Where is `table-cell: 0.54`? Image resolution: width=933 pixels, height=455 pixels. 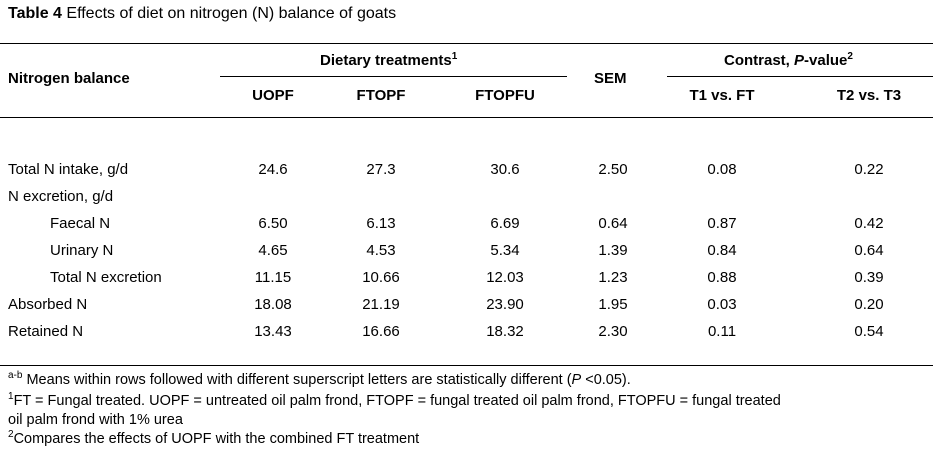 table-cell: 0.54 is located at coordinates (869, 331).